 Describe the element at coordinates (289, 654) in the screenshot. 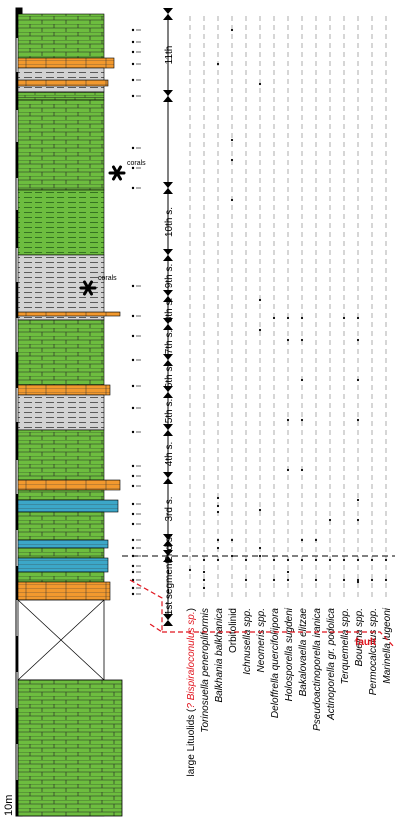

I see `taxon-label: Holosporella sugdeni` at that location.